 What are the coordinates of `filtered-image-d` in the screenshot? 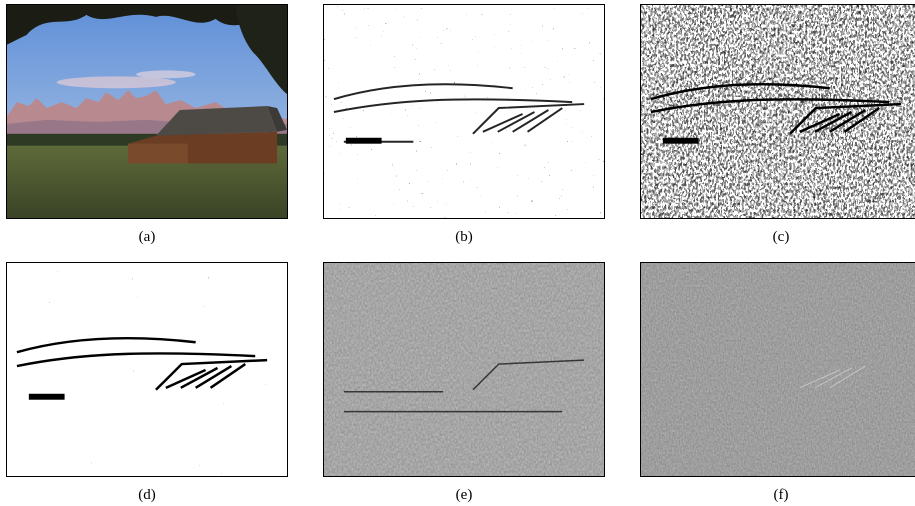 It's located at (147, 369).